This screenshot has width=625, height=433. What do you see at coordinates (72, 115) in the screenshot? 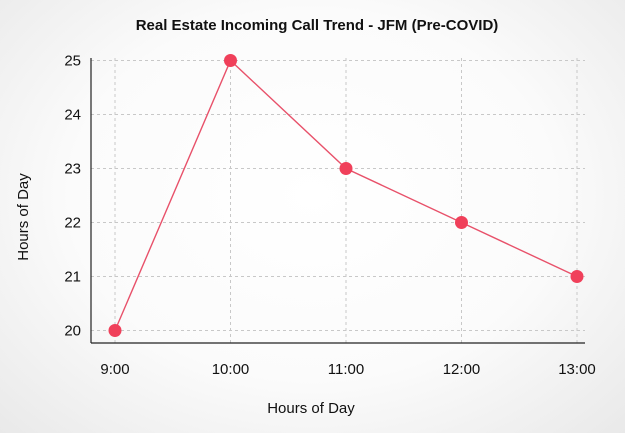
I see `y-tick-label: 24` at bounding box center [72, 115].